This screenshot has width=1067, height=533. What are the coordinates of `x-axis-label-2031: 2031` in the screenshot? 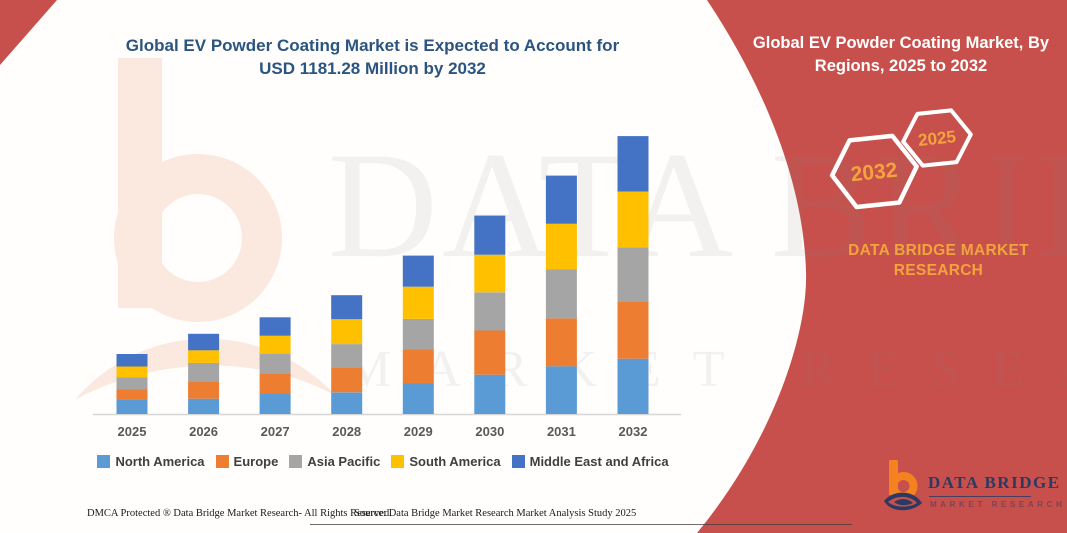 It's located at (561, 431).